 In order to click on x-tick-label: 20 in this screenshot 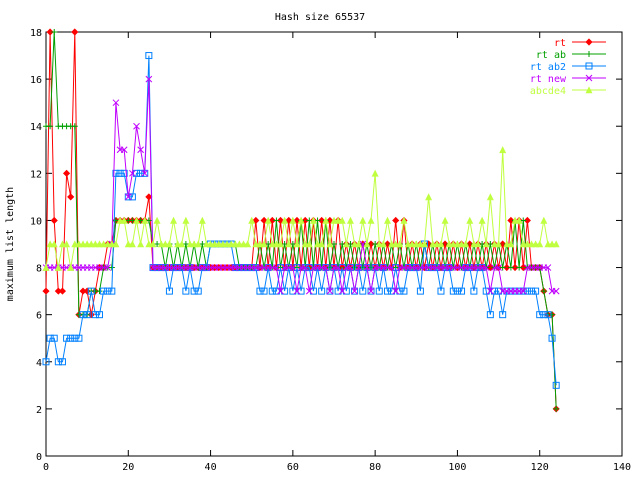, I will do `click(128, 467)`.